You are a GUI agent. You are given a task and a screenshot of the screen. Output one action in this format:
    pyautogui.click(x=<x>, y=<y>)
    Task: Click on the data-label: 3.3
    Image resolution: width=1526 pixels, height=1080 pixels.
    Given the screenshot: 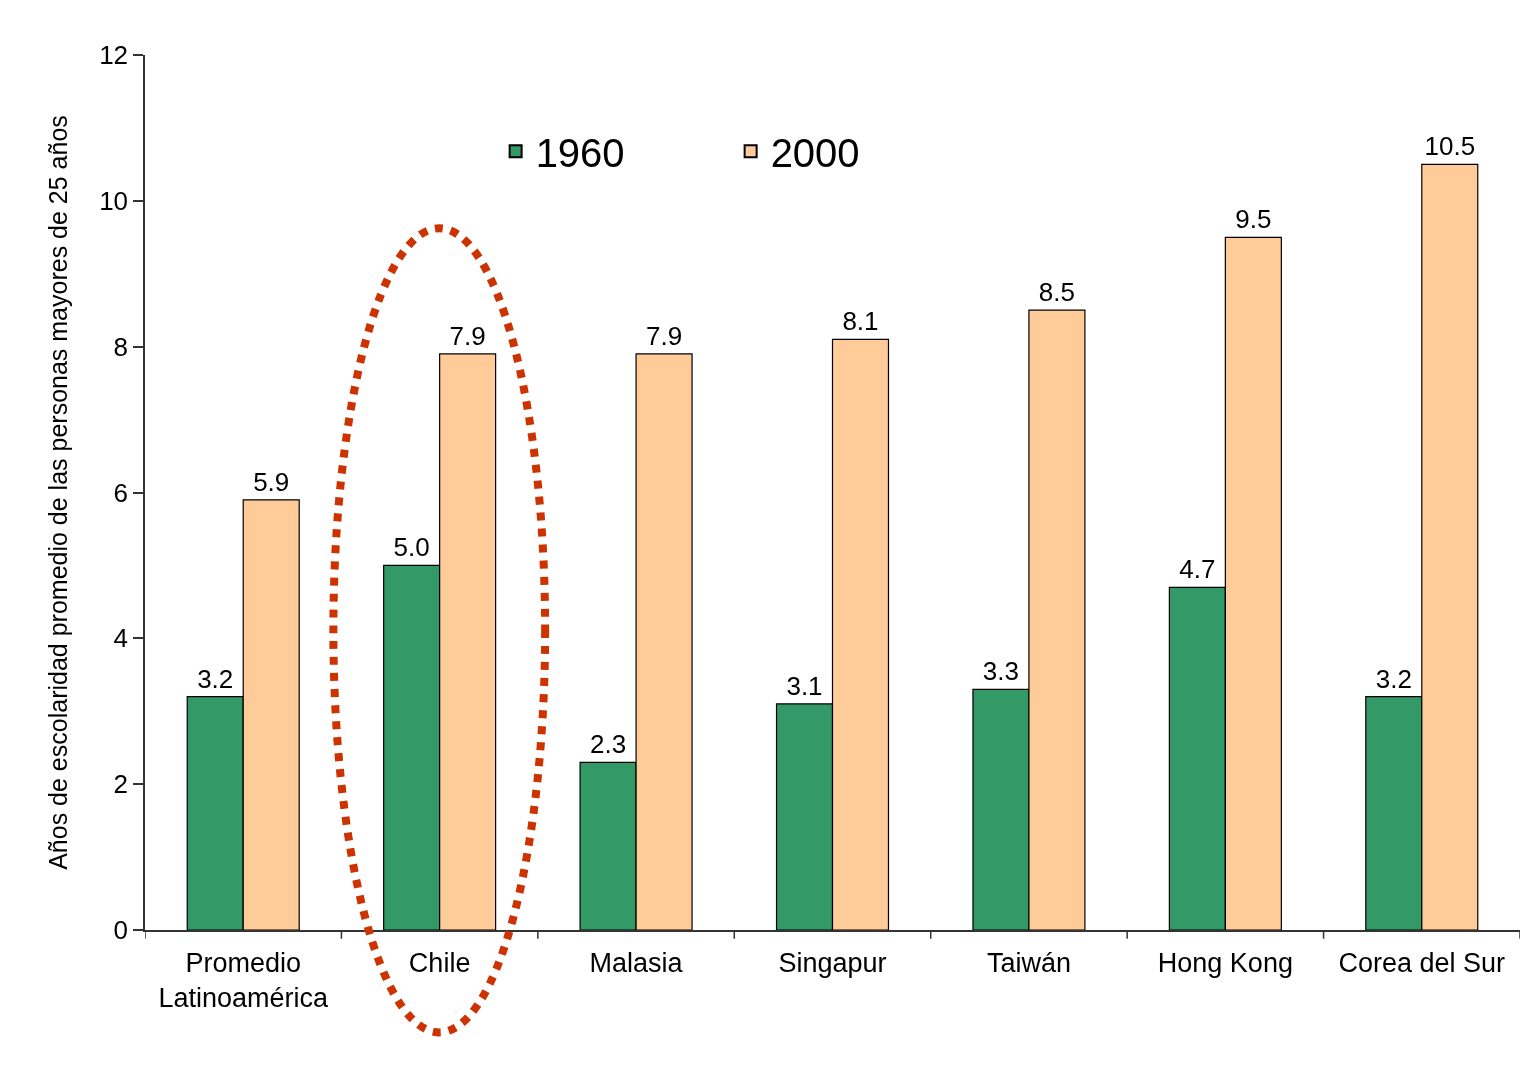 What is the action you would take?
    pyautogui.click(x=1001, y=671)
    